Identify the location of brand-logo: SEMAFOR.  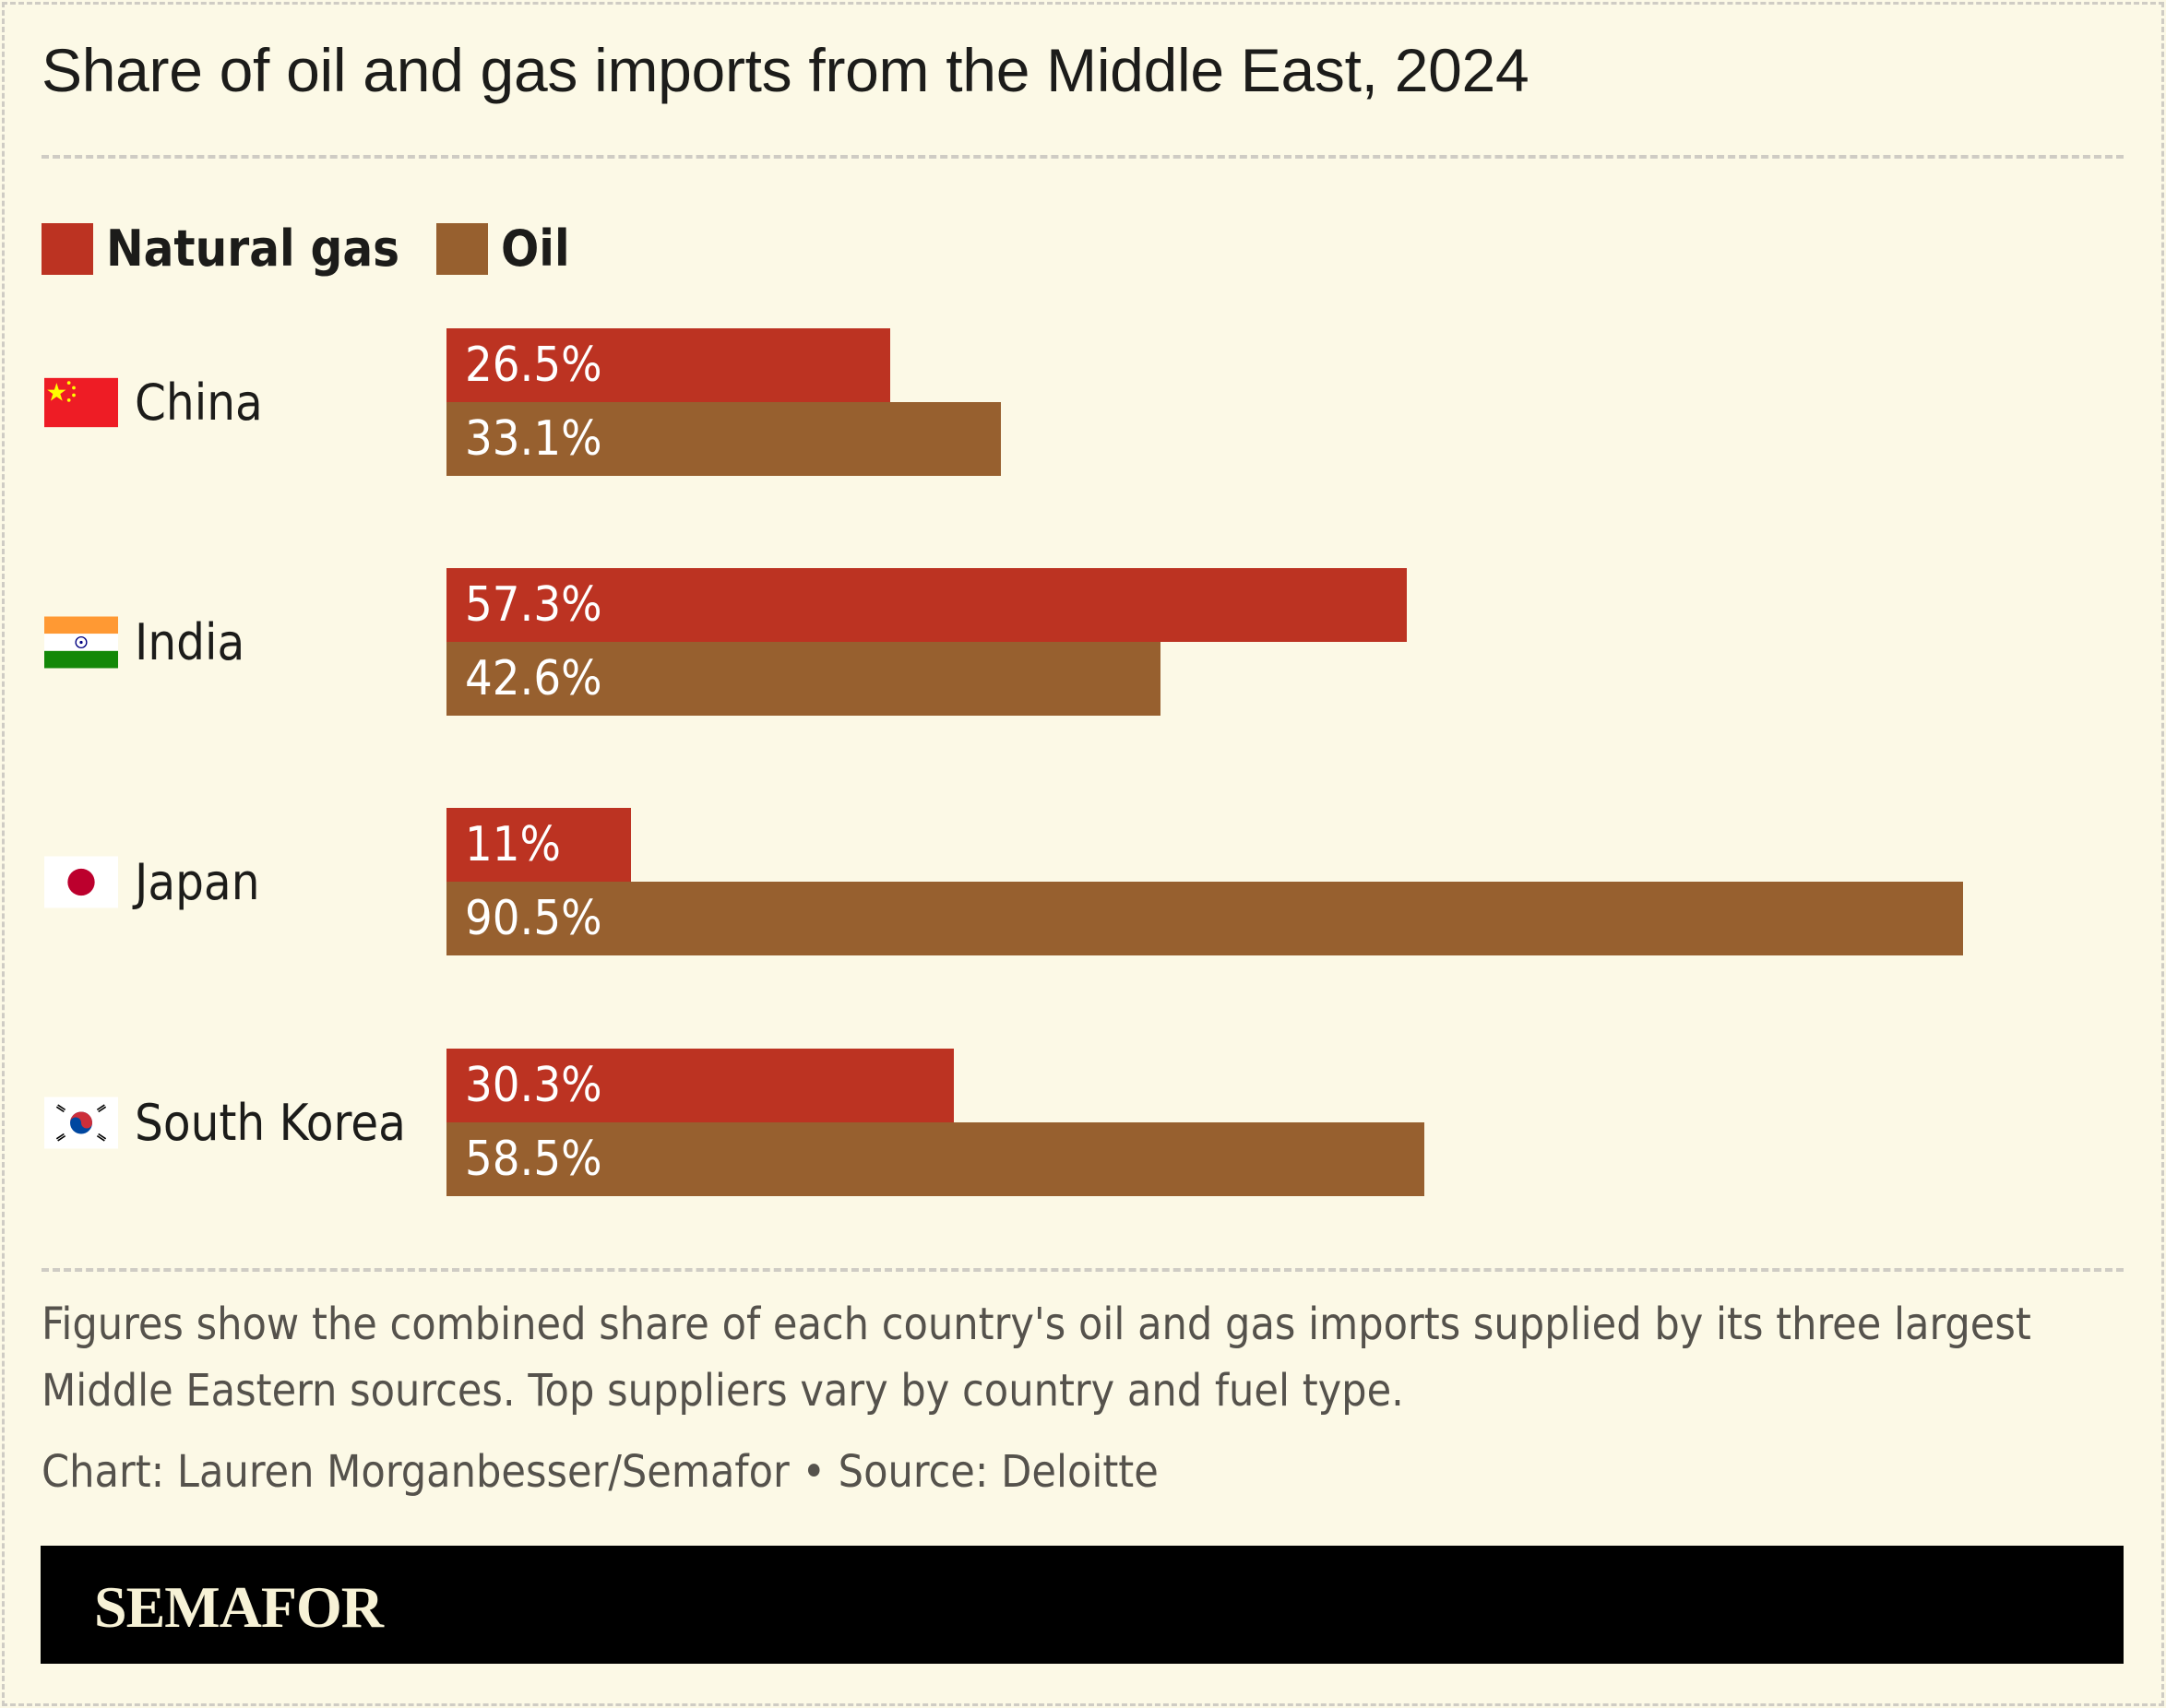
(239, 1607).